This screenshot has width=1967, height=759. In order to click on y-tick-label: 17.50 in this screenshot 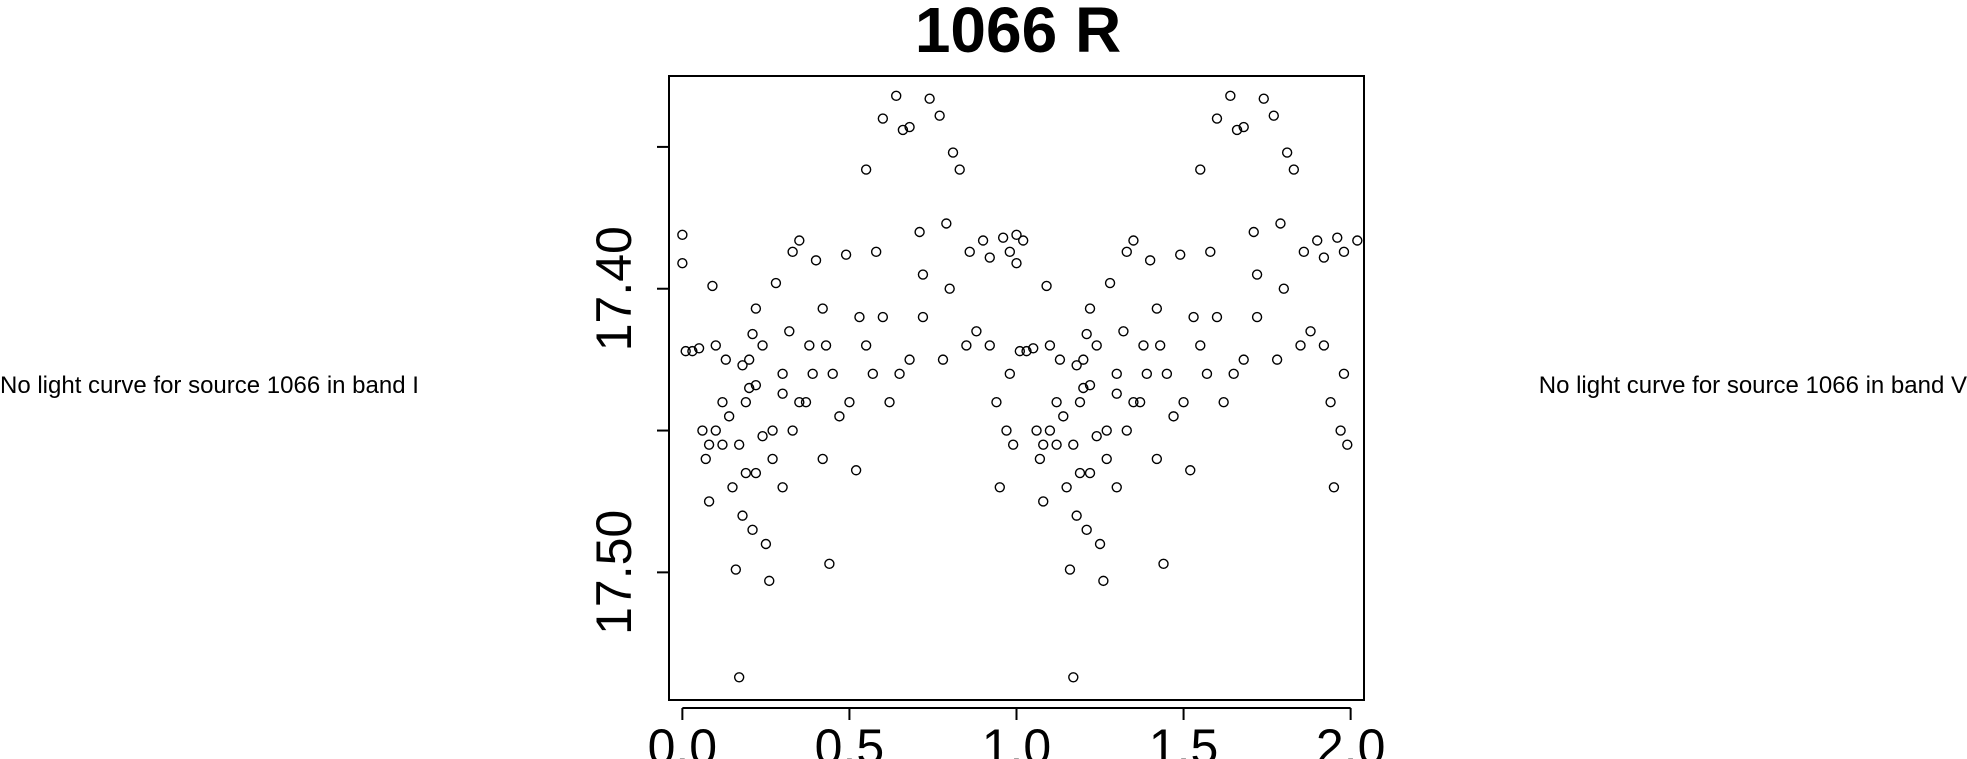, I will do `click(614, 572)`.